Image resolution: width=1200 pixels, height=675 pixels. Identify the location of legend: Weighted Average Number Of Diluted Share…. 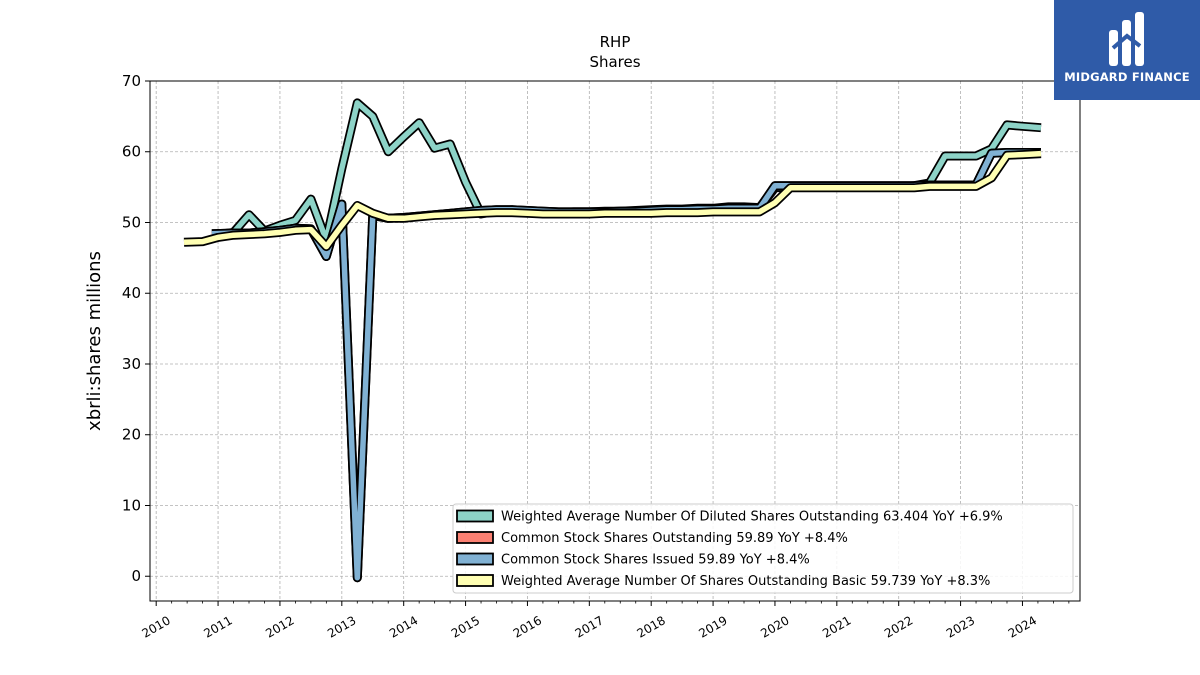
(763, 548).